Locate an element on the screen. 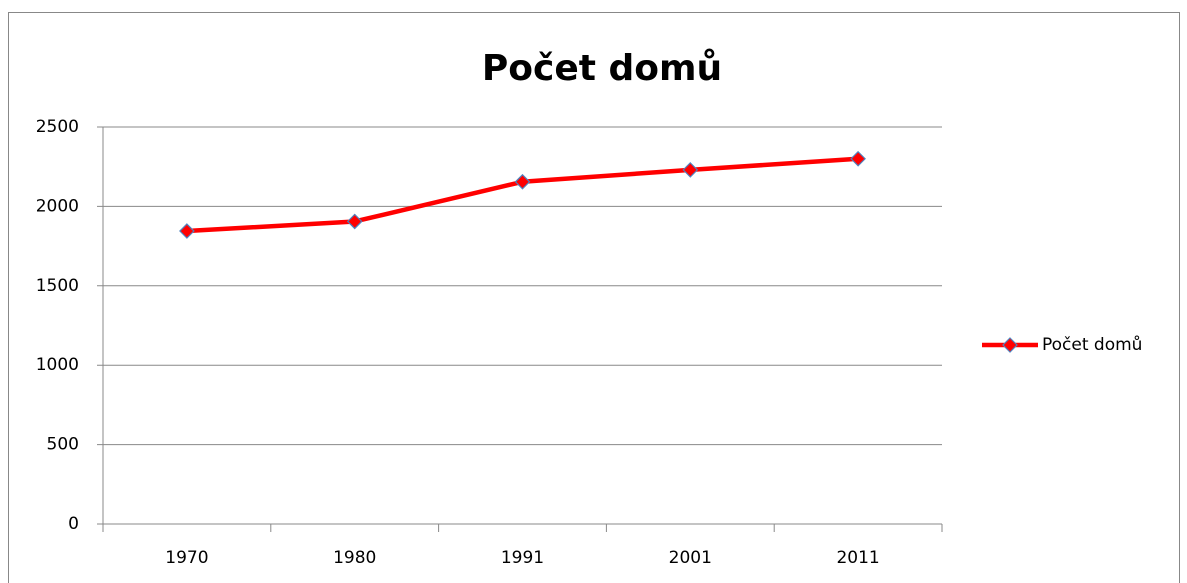 This screenshot has height=583, width=1187. x-tick-label: 1970 is located at coordinates (186, 558).